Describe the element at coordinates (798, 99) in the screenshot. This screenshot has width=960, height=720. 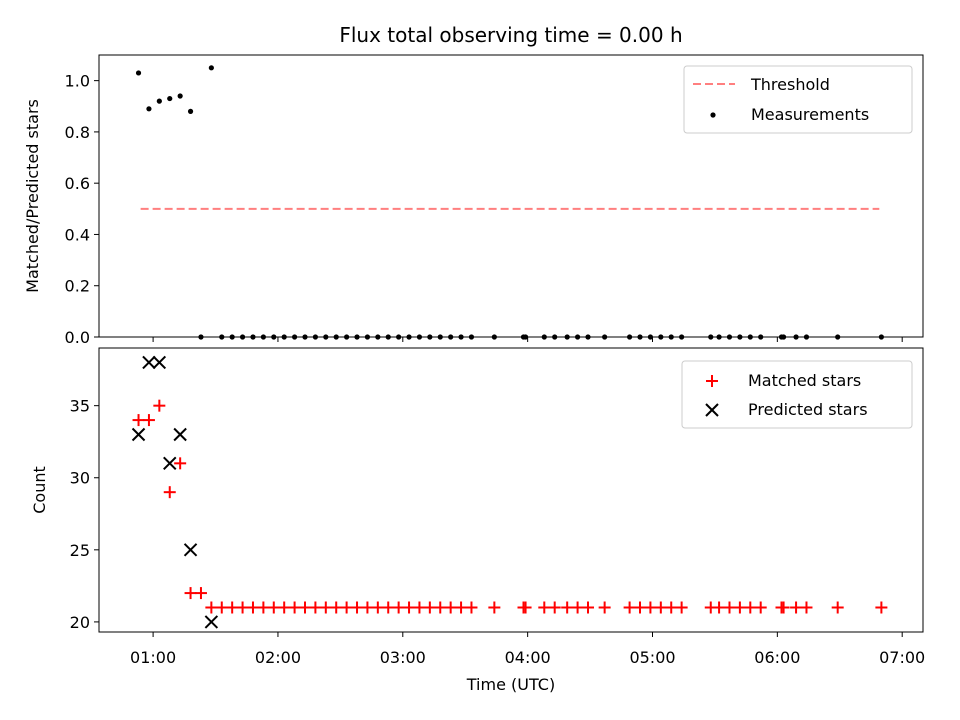
I see `top-legend: Threshold Measurements` at that location.